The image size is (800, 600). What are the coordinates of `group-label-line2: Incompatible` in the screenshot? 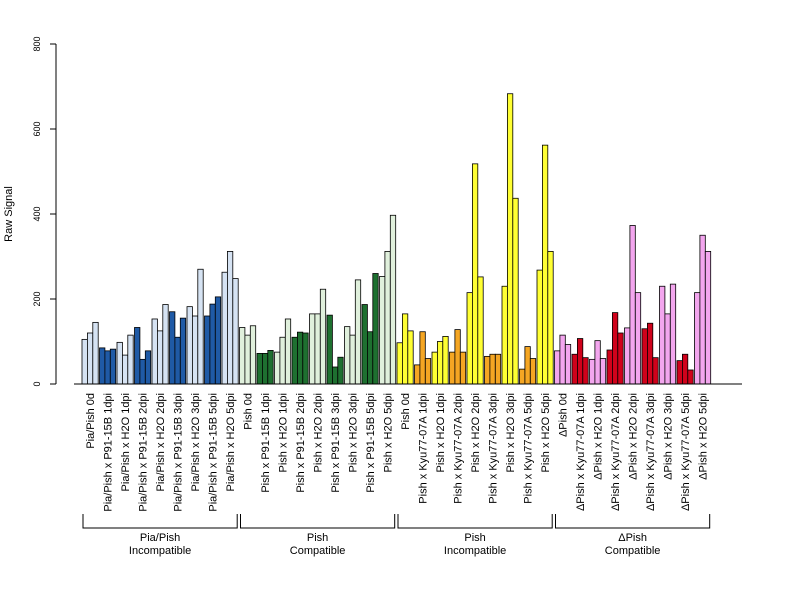 It's located at (475, 551).